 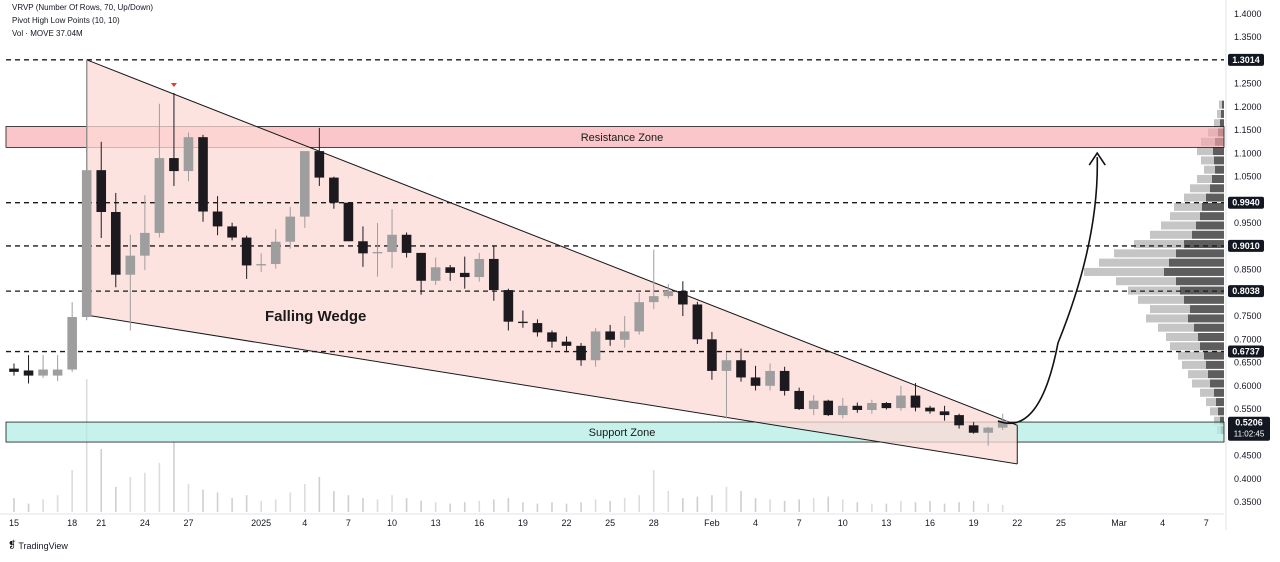 What do you see at coordinates (38, 545) in the screenshot?
I see `tradingview-brand: ❡ TradingView` at bounding box center [38, 545].